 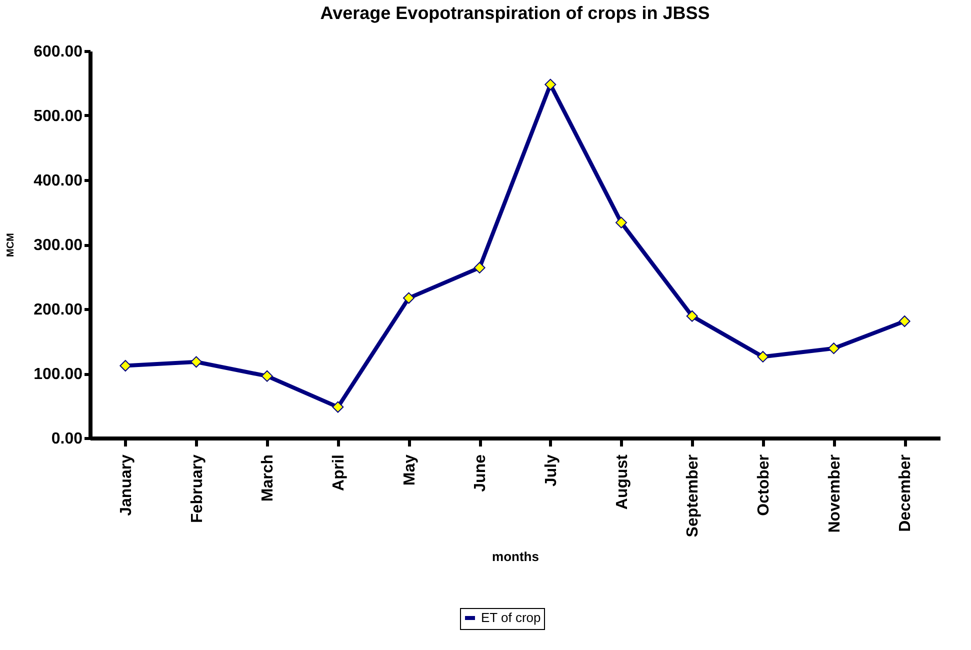 What do you see at coordinates (551, 470) in the screenshot?
I see `x-tick-label: July` at bounding box center [551, 470].